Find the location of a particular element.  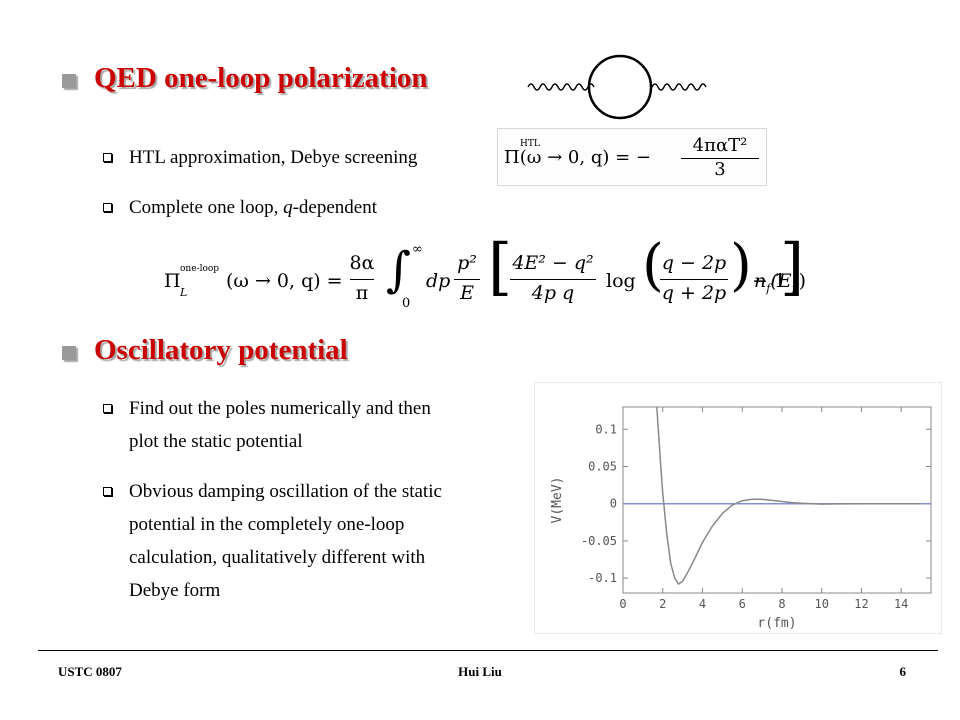

x-tick-label: 6 is located at coordinates (742, 604).